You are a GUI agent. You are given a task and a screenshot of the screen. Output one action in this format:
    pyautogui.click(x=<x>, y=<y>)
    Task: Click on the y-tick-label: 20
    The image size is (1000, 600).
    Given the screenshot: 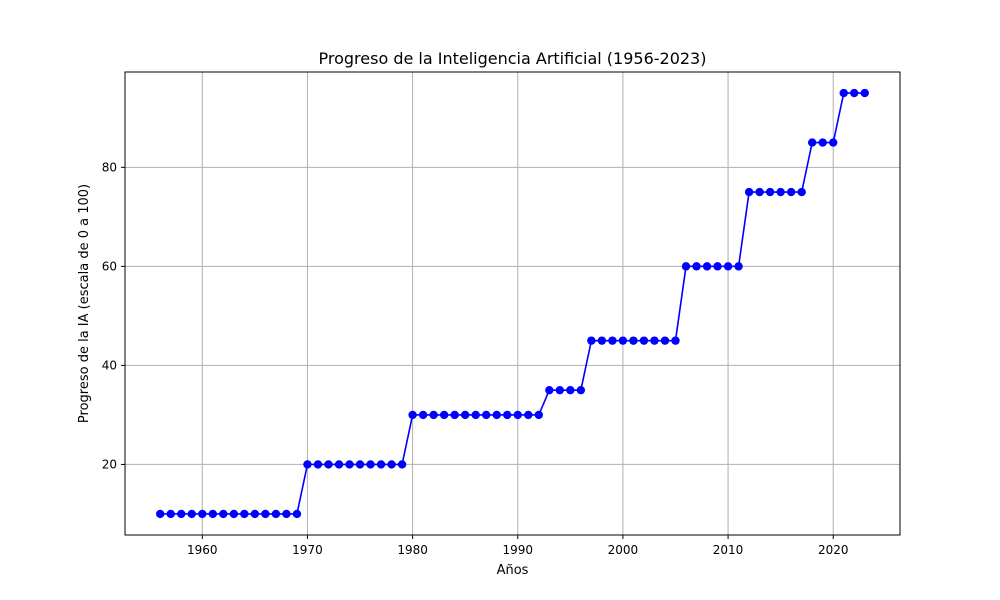 What is the action you would take?
    pyautogui.click(x=109, y=464)
    